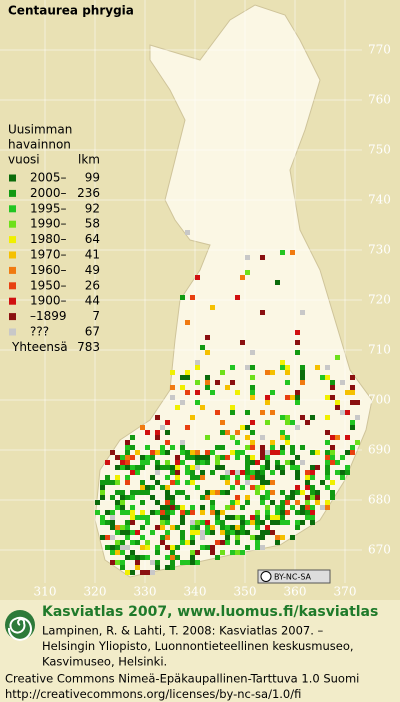 This screenshot has width=400, height=702. Describe the element at coordinates (48, 285) in the screenshot. I see `legend-label: 1950–` at that location.